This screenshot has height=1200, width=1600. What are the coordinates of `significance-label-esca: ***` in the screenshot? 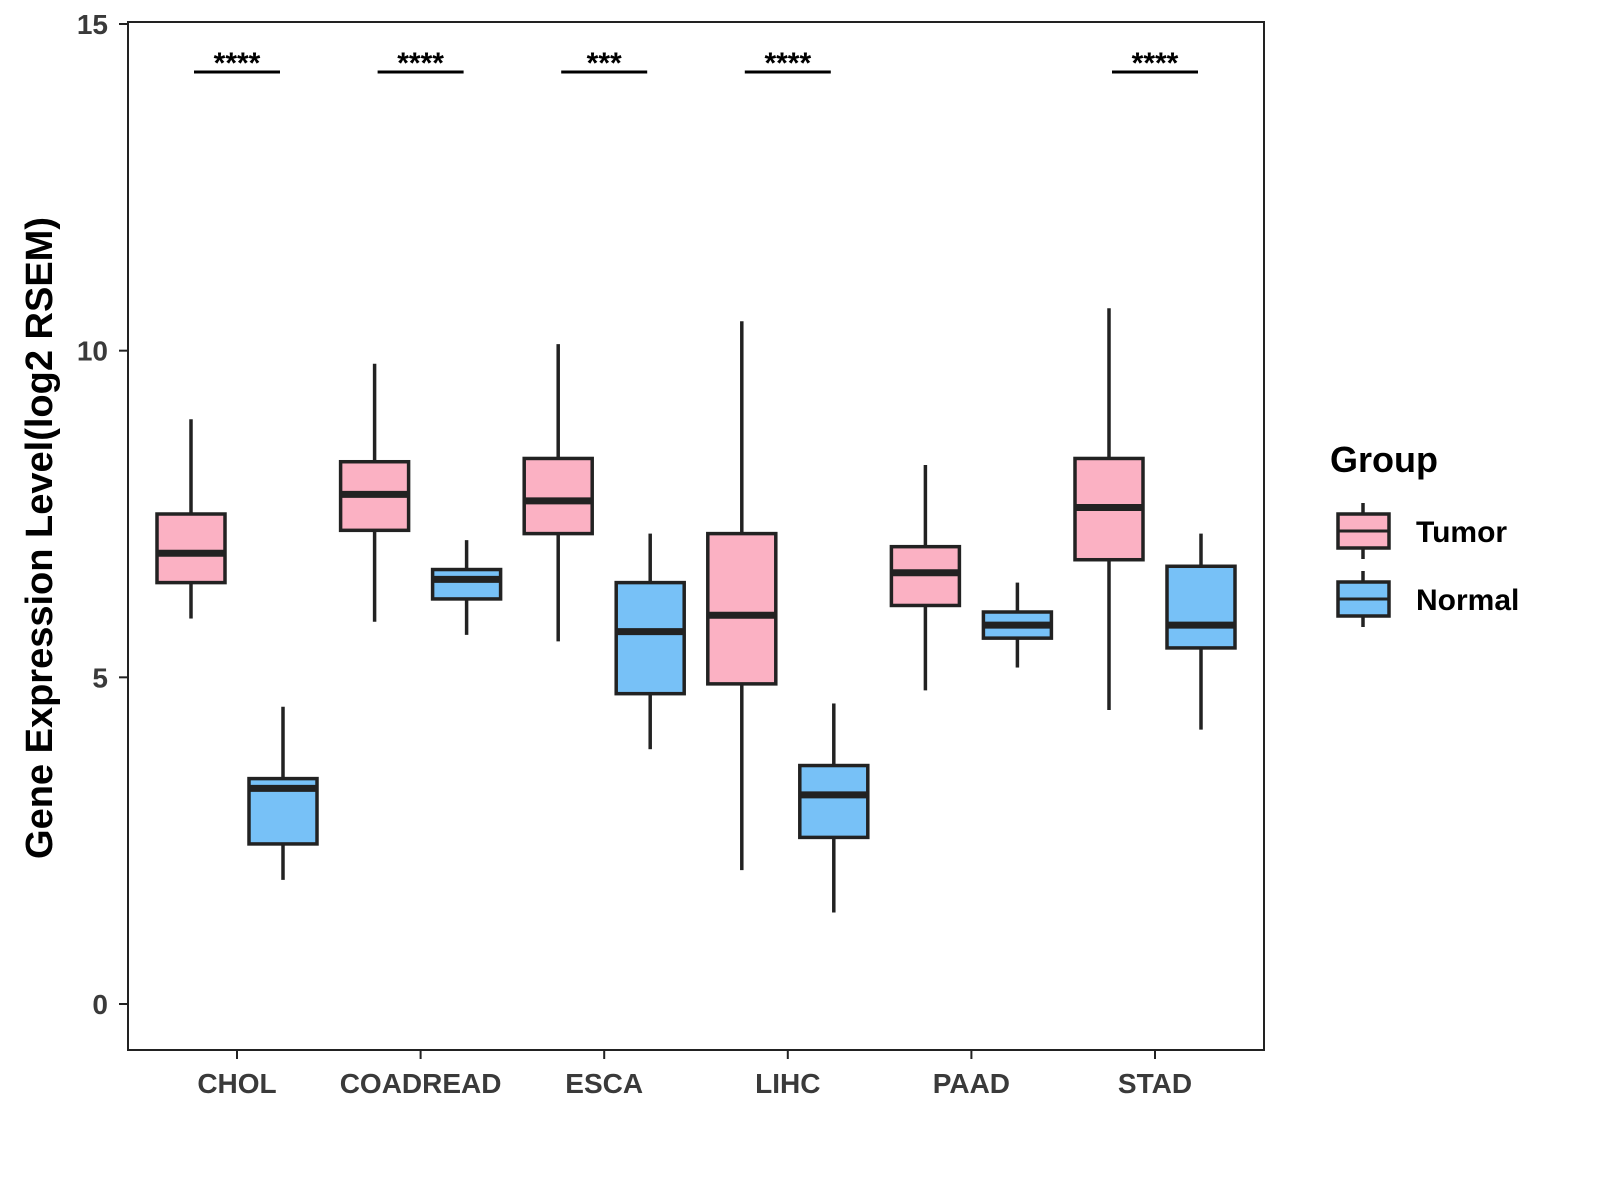 It's located at (604, 63).